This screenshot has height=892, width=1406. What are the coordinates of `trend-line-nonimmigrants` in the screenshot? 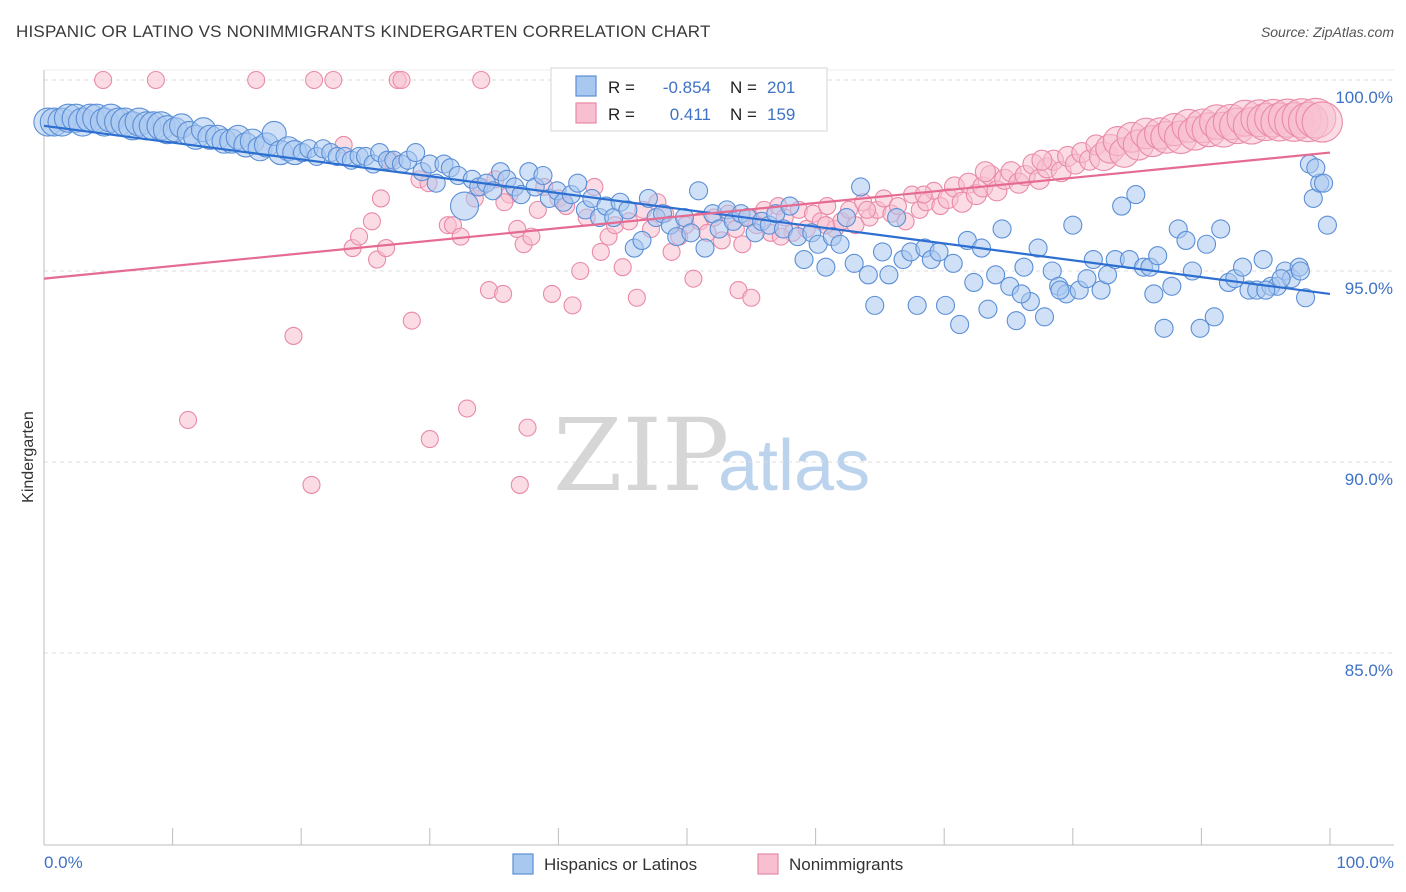 It's located at (687, 215).